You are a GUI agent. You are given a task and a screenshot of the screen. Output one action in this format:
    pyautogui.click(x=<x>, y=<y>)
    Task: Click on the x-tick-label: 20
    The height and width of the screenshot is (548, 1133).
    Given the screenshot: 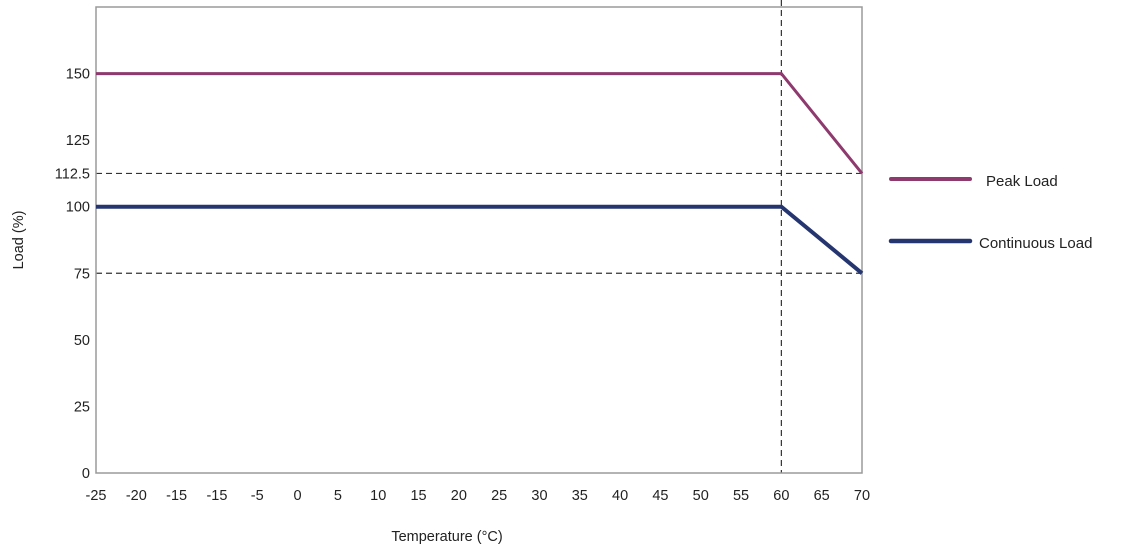 What is the action you would take?
    pyautogui.click(x=459, y=496)
    